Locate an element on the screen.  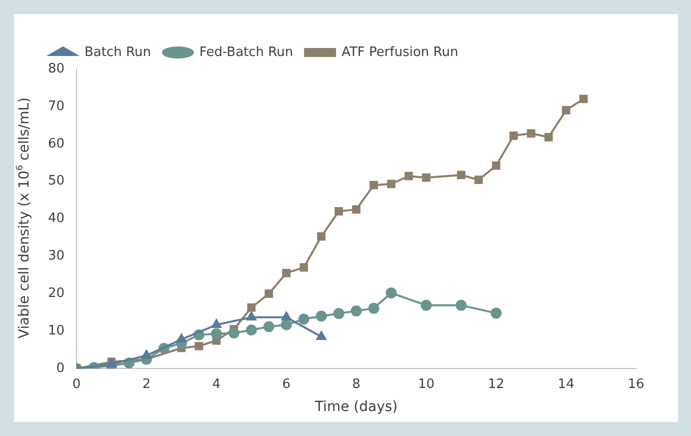
x-tick-label: 4 is located at coordinates (216, 384).